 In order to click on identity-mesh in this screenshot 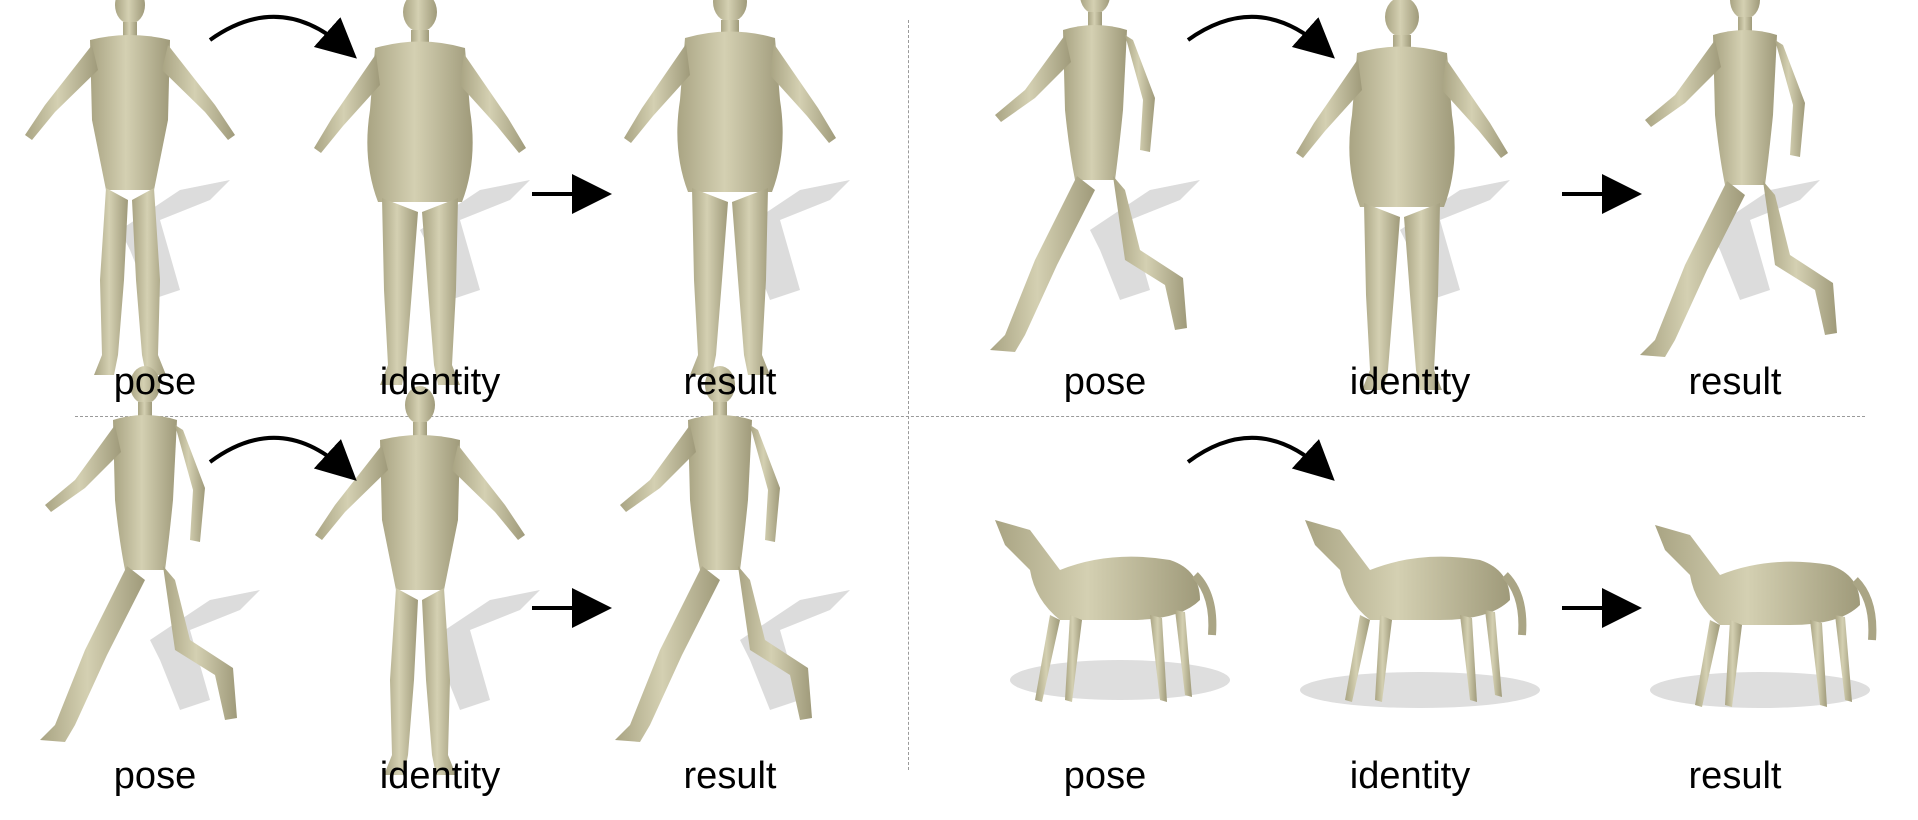, I will do `click(420, 580)`.